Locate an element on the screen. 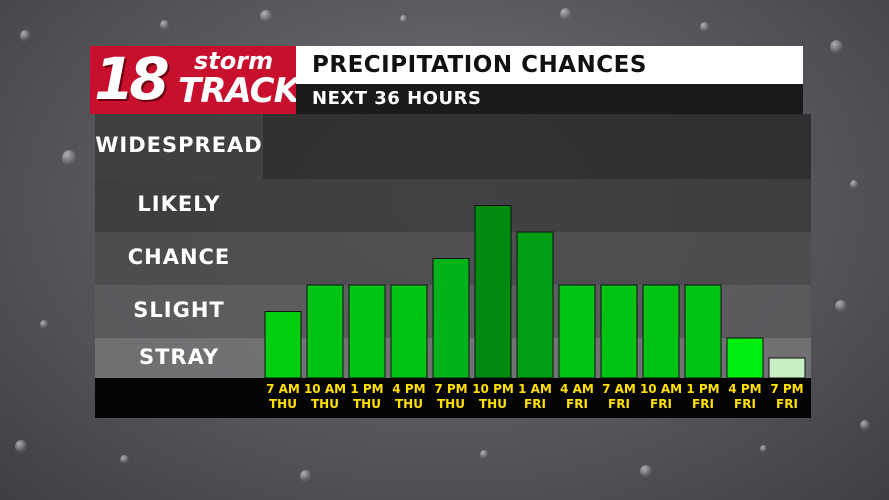 This screenshot has height=500, width=889. x-tick-label: 7 AM THU is located at coordinates (283, 397).